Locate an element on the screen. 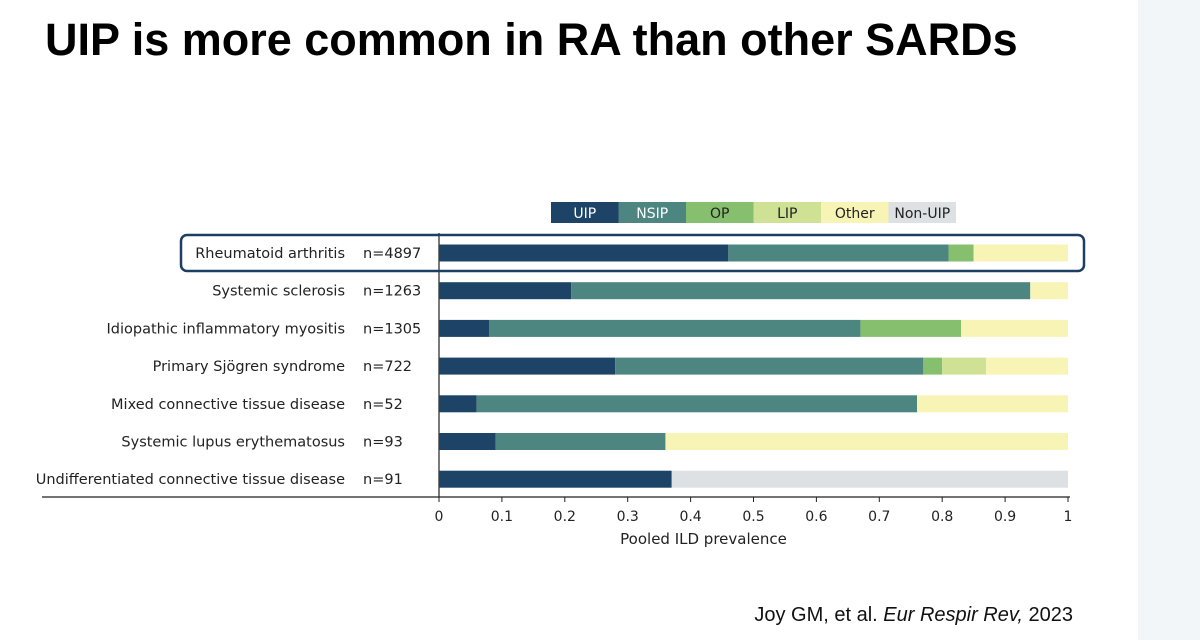  citation-journal: Eur Respir Rev, is located at coordinates (953, 615).